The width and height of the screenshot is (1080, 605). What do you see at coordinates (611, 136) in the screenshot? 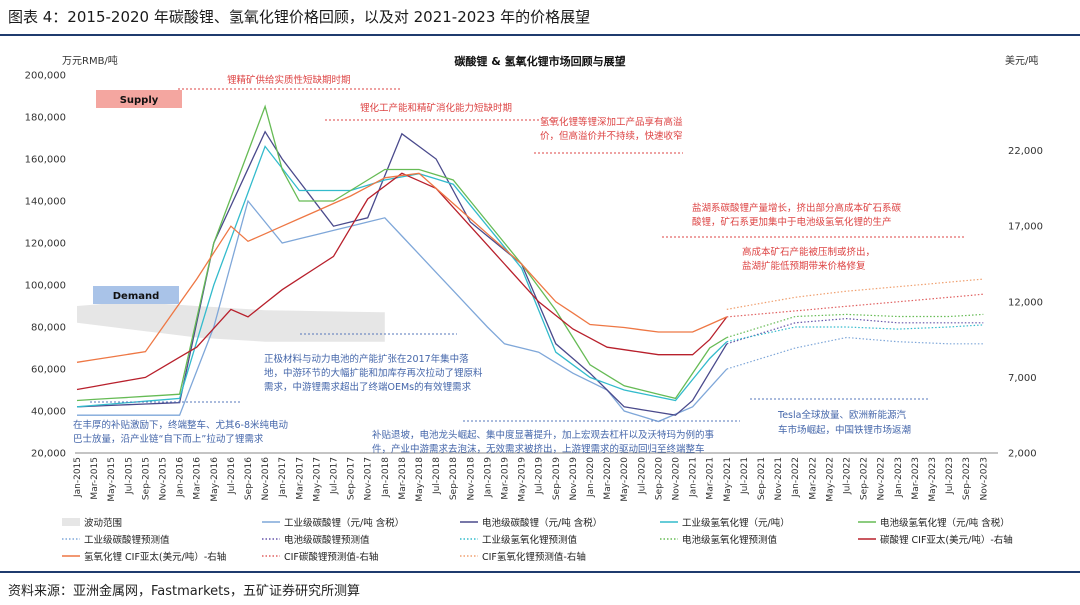
I see `annotation-premium-2: 价，但高溢价并不持续，快速收窄` at bounding box center [611, 136].